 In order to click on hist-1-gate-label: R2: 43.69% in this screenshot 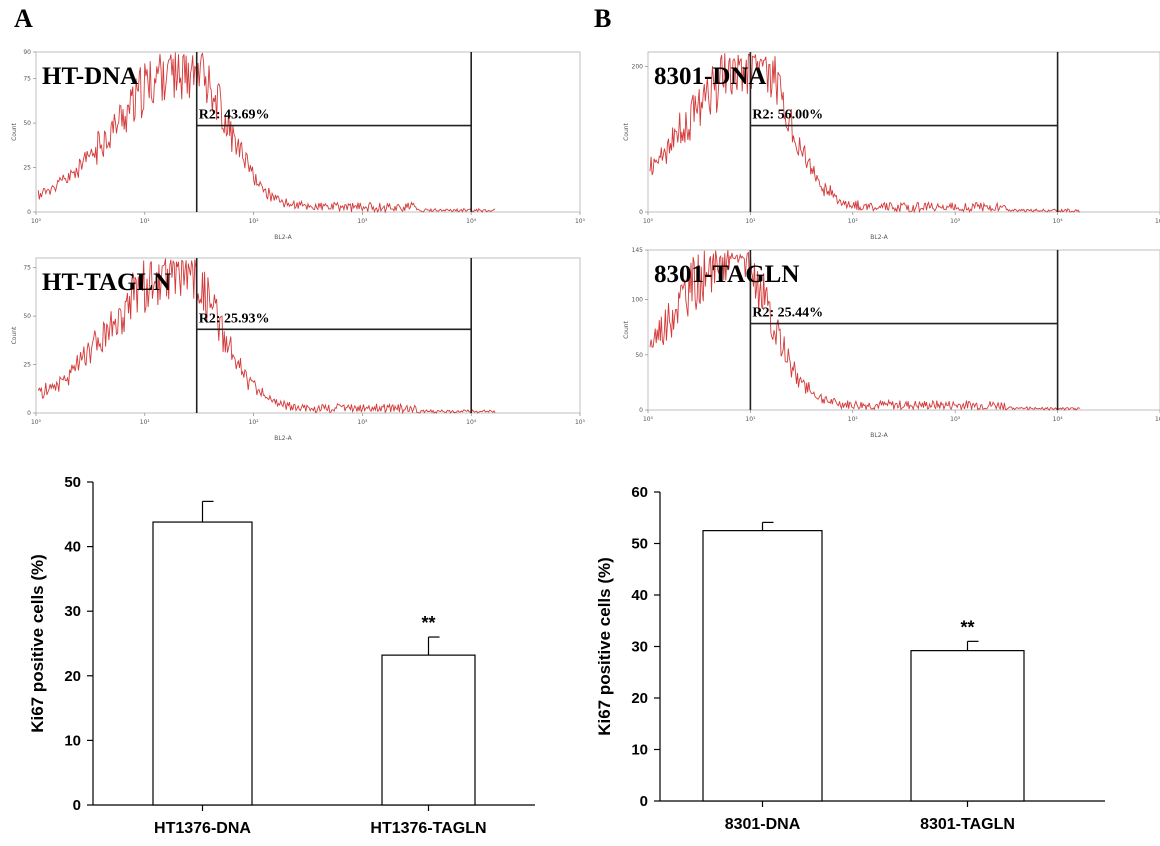, I will do `click(234, 115)`.